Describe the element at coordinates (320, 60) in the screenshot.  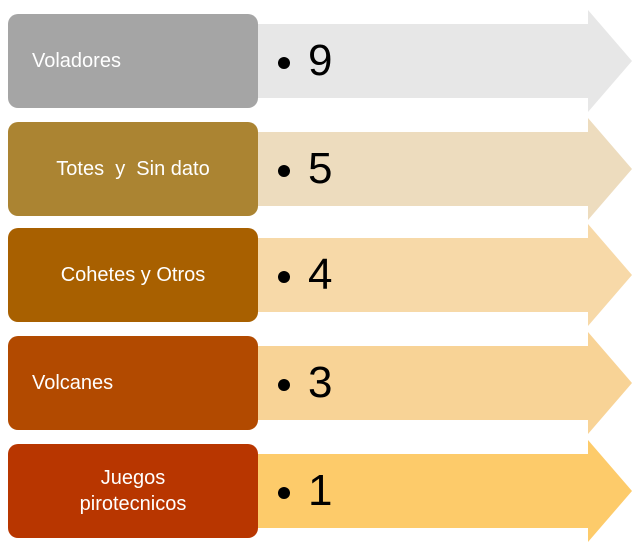
I see `value: 9` at that location.